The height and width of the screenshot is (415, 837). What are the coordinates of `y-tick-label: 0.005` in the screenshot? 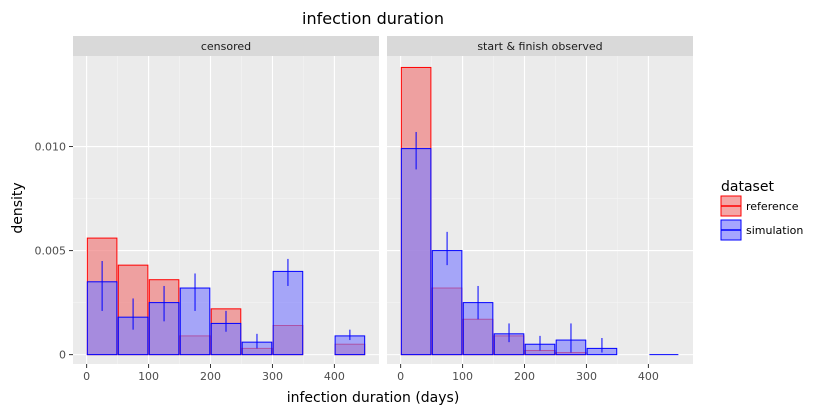 It's located at (51, 251).